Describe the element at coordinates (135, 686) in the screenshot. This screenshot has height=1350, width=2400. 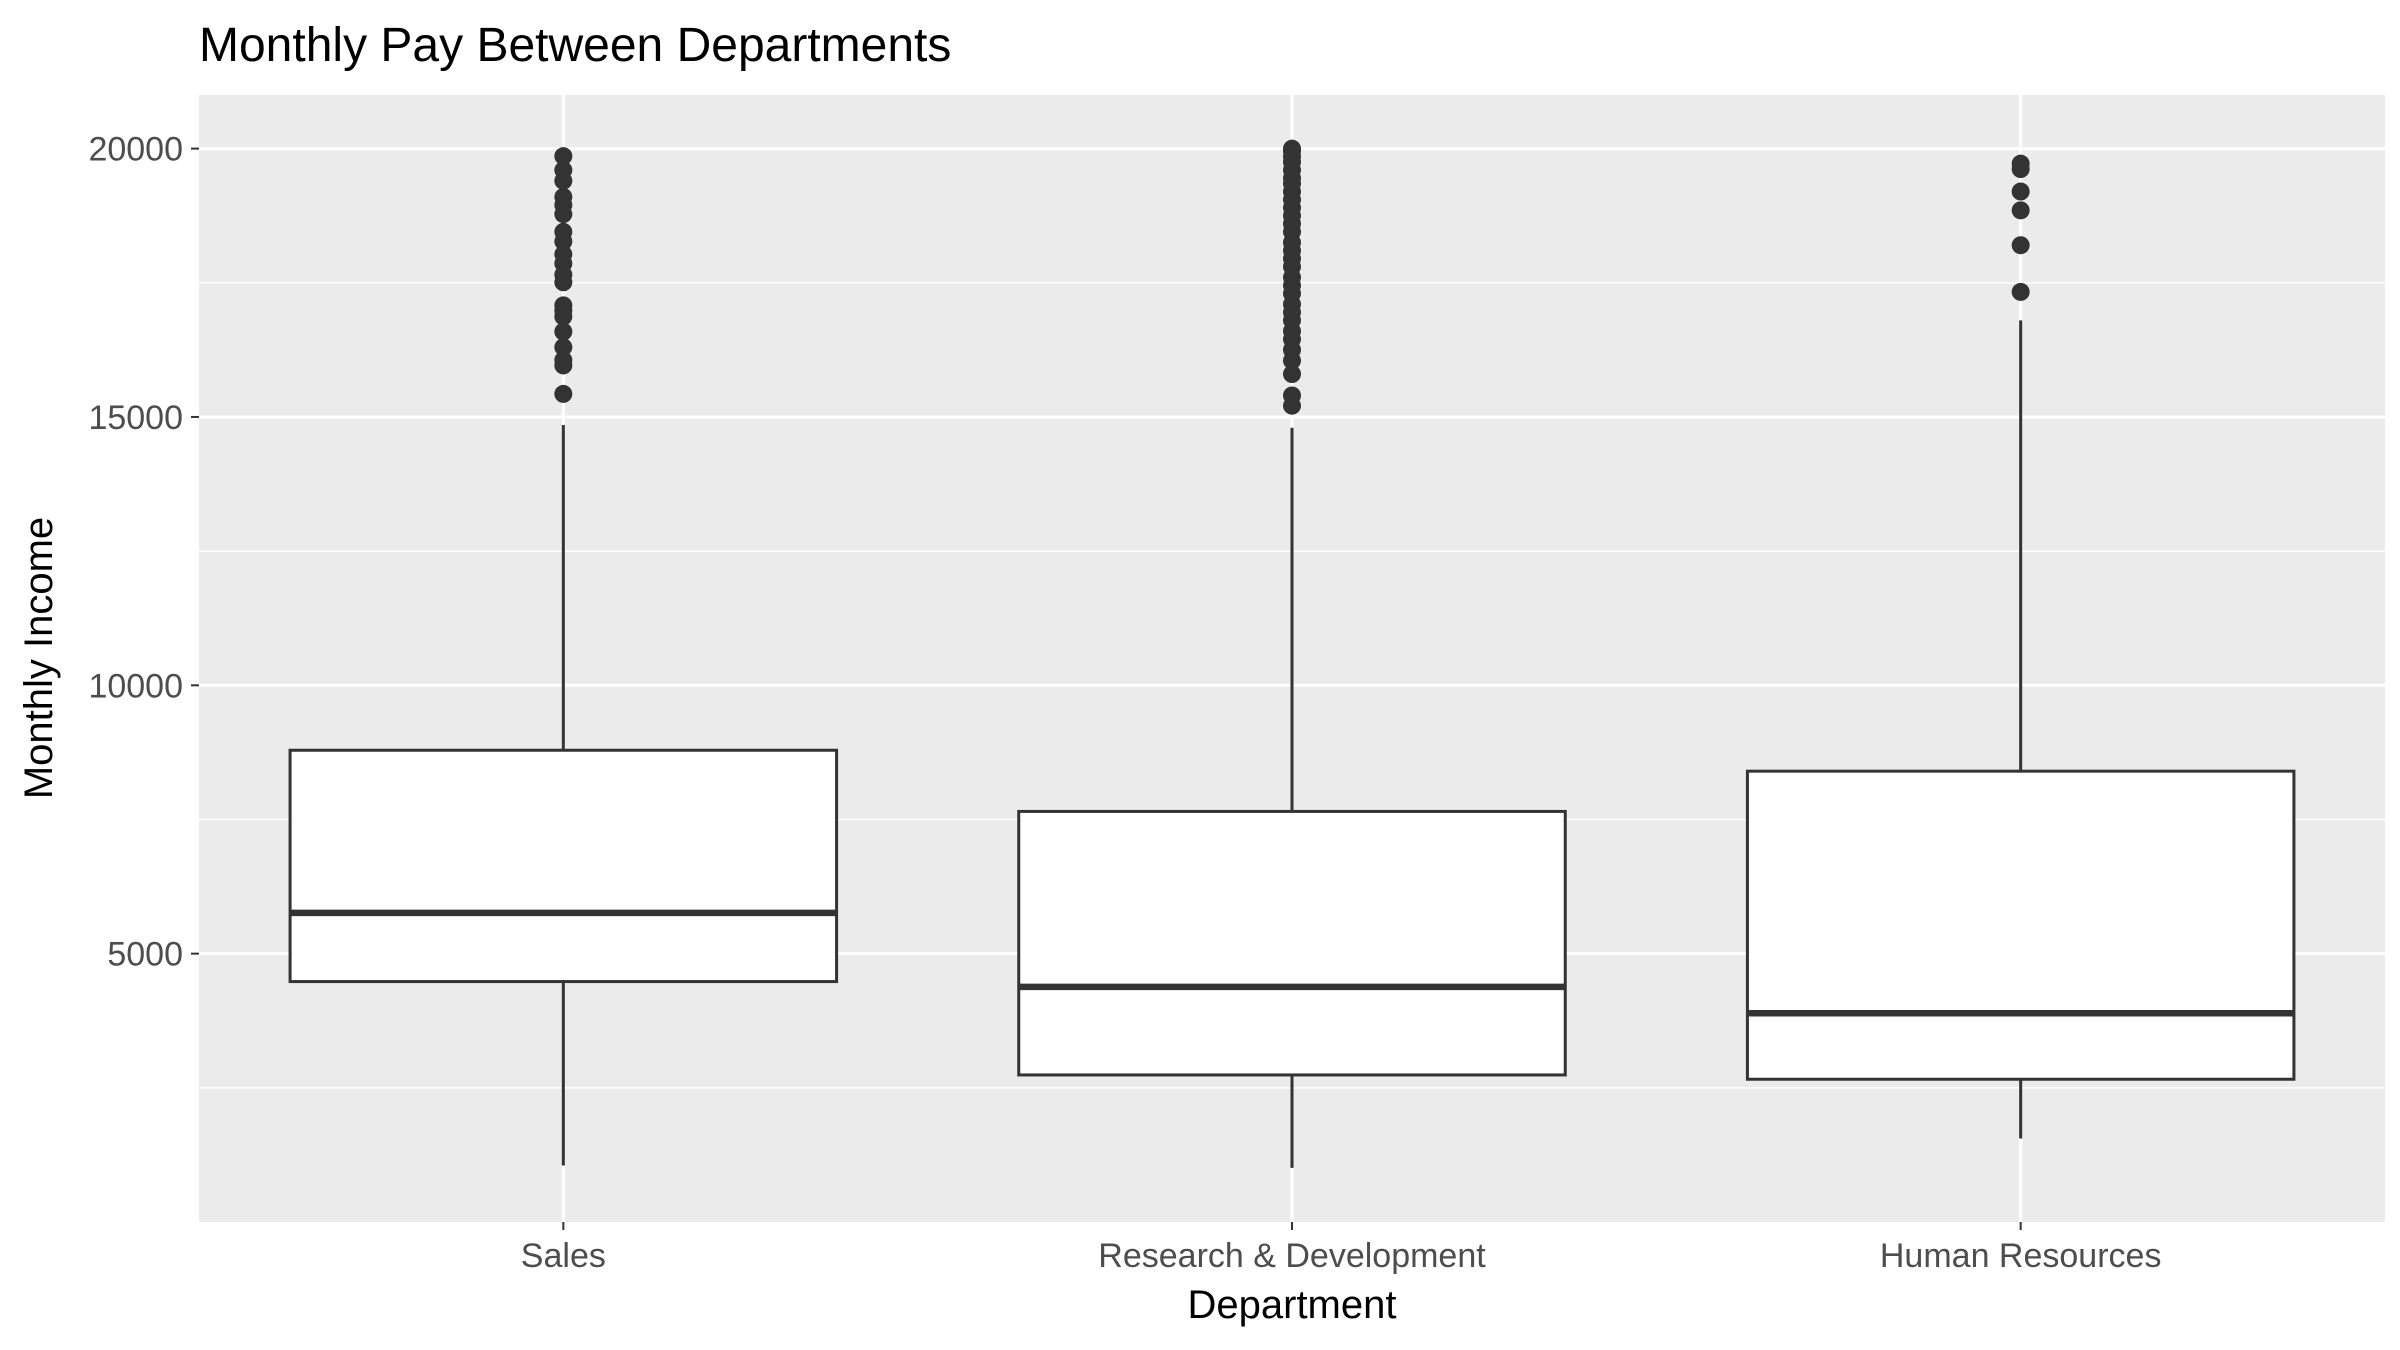
I see `y-tick-label: 10000` at that location.